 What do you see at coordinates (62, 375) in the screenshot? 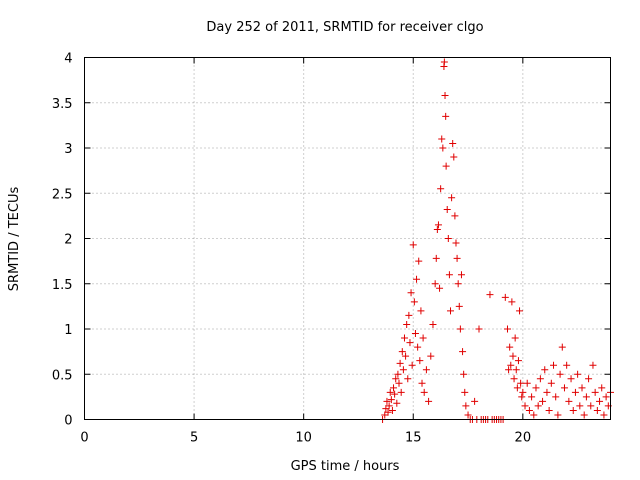
I see `y-tick-label: 0.5` at bounding box center [62, 375].